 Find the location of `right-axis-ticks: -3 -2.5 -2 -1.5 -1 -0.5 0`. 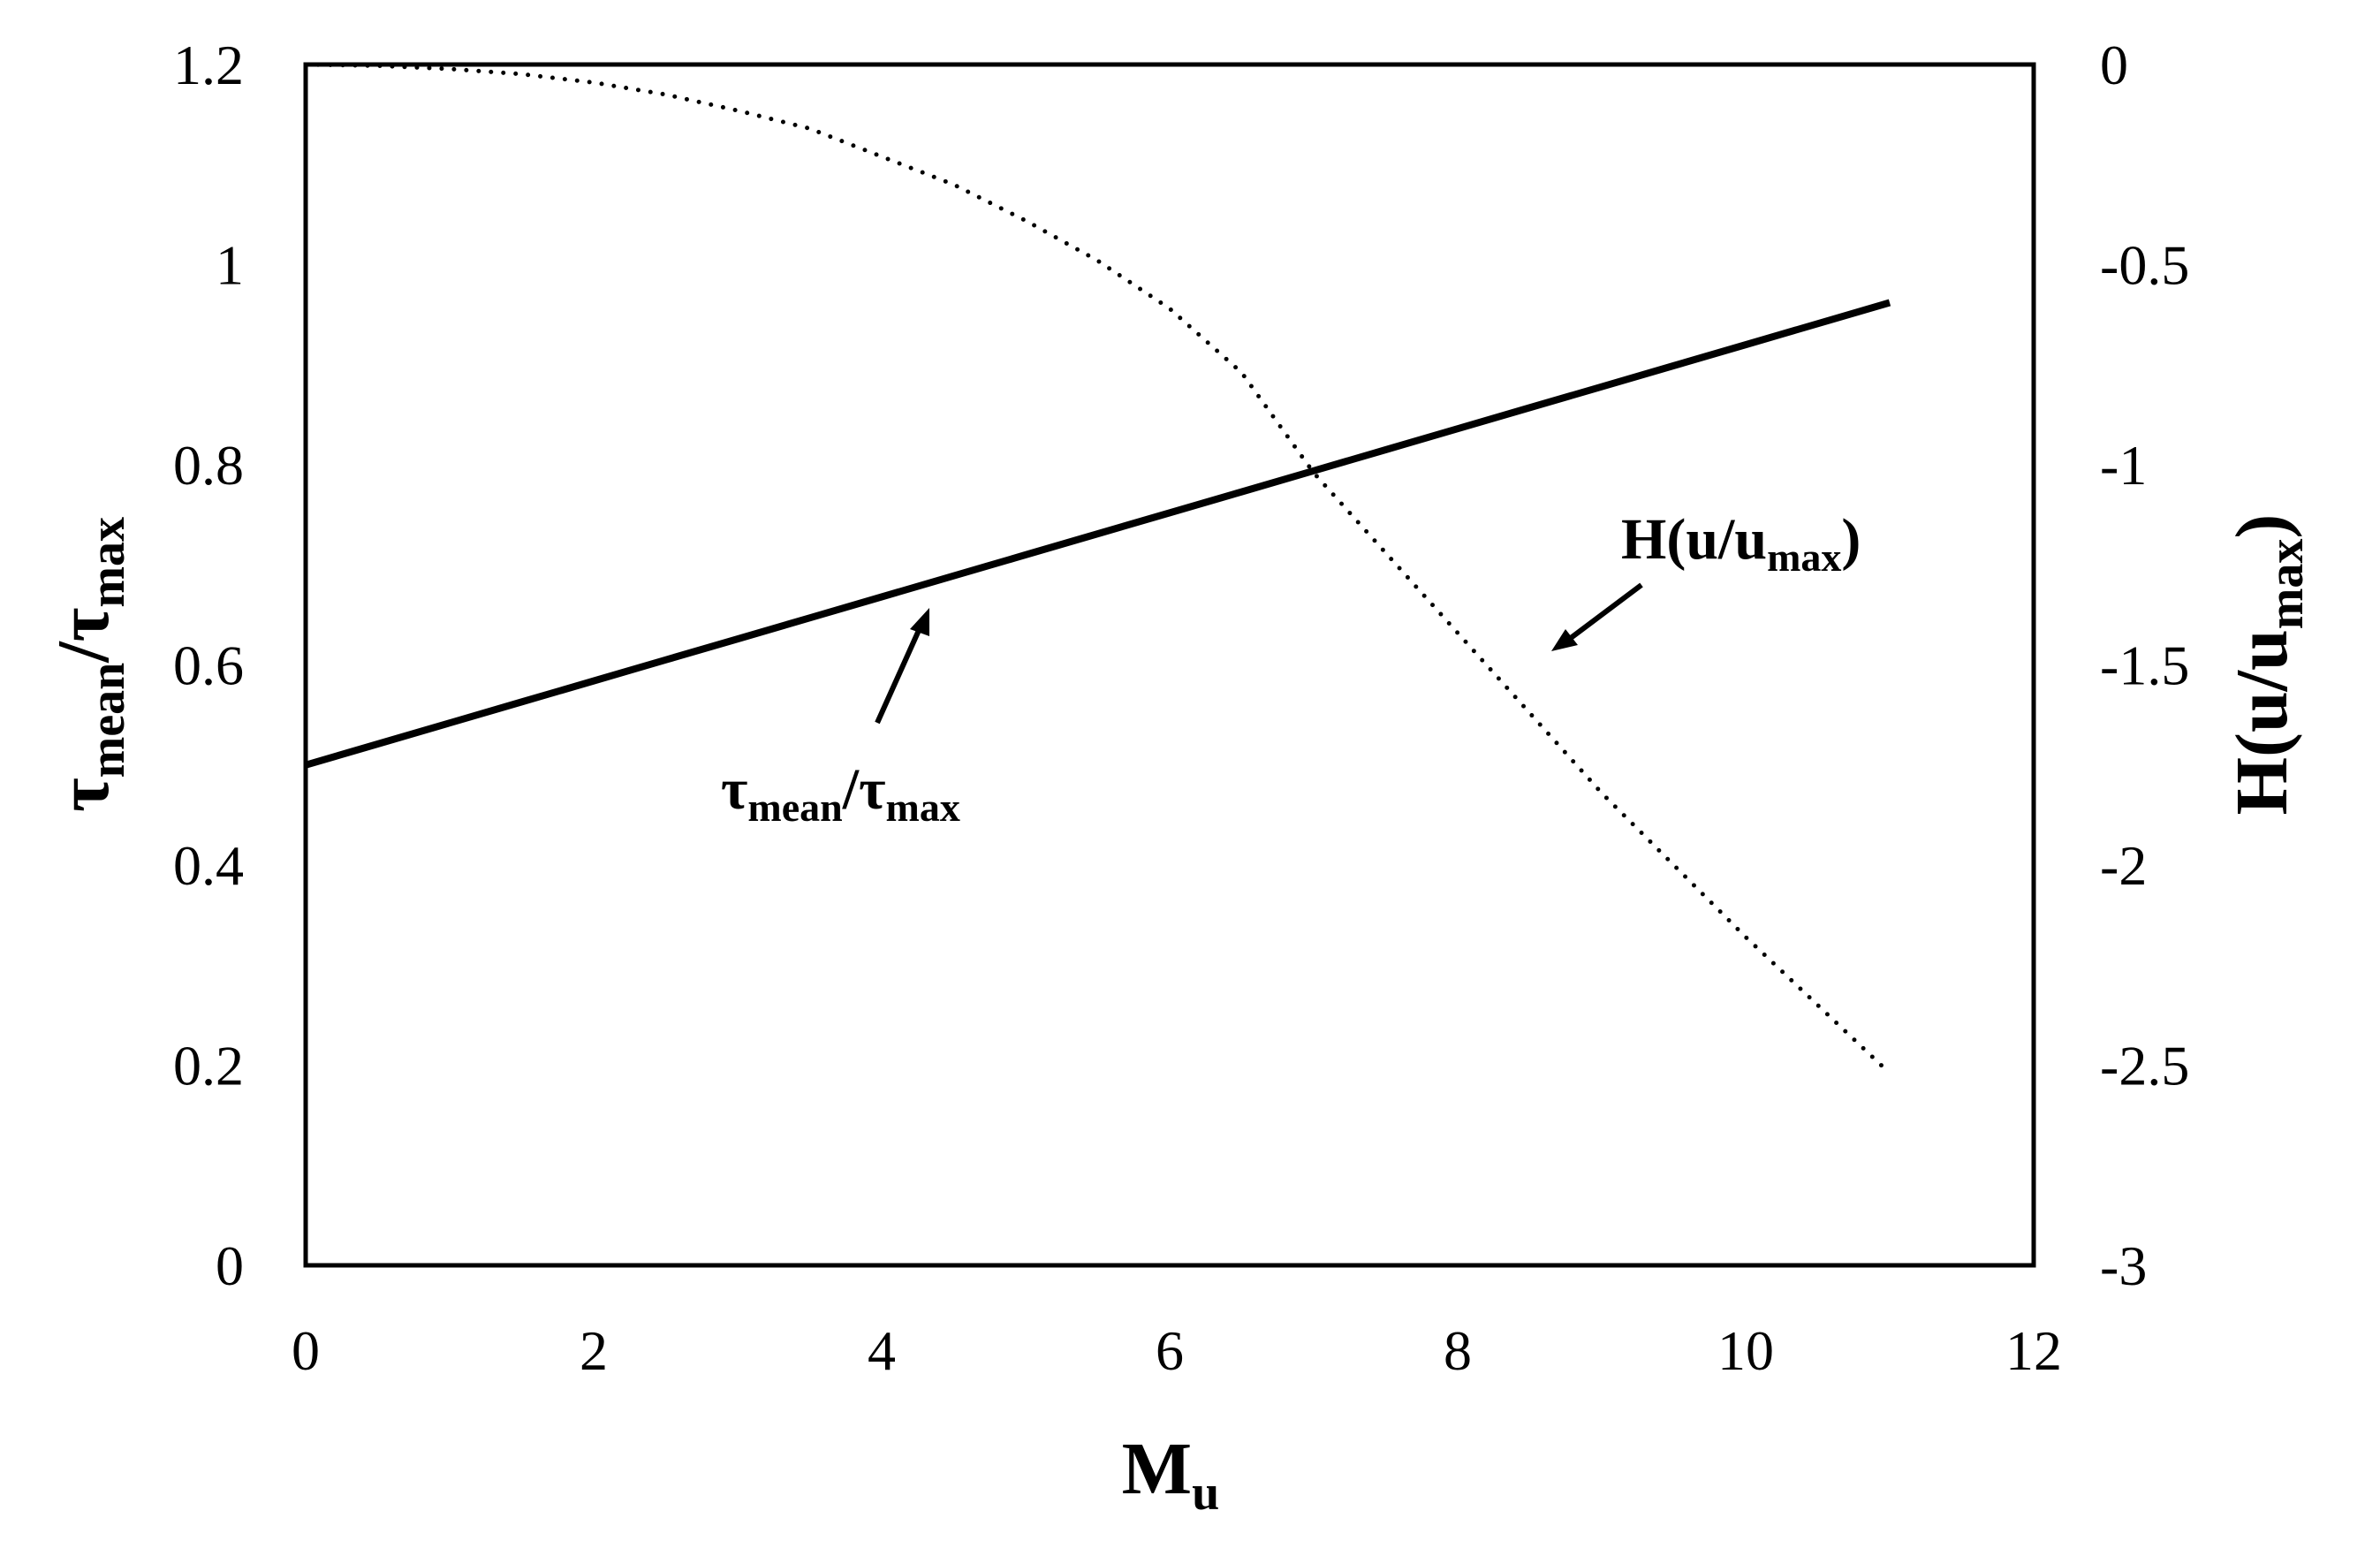

right-axis-ticks: -3 -2.5 -2 -1.5 -1 -0.5 0 is located at coordinates (2144, 665).